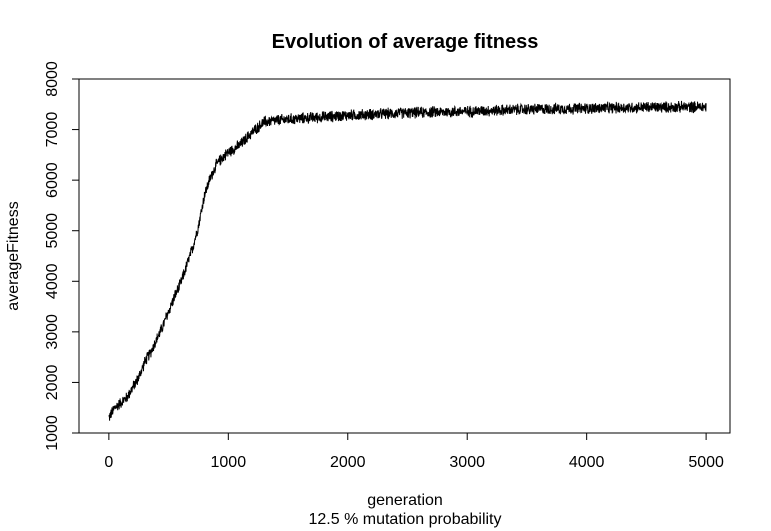 The image size is (771, 531). Describe the element at coordinates (348, 462) in the screenshot. I see `x-tick-label: 2000` at that location.